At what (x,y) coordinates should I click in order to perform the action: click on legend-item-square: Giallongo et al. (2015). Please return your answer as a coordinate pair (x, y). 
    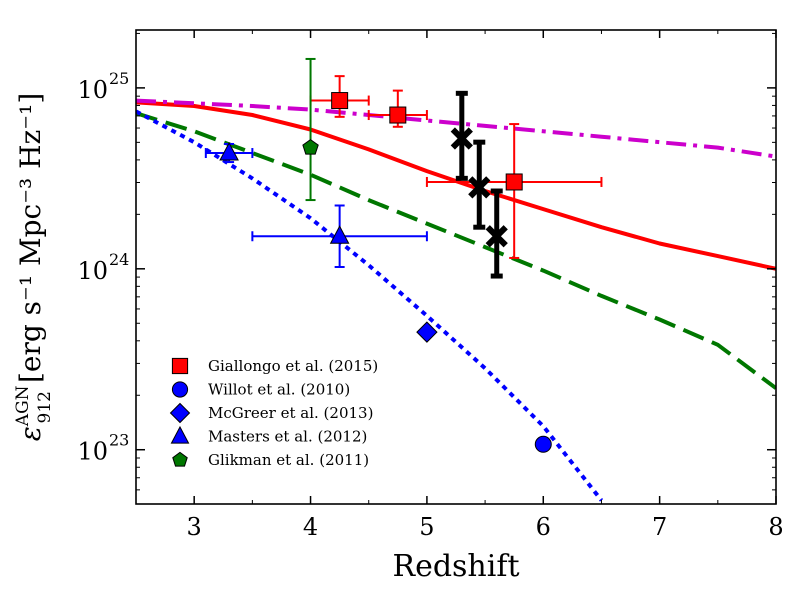
    Looking at the image, I should click on (274, 366).